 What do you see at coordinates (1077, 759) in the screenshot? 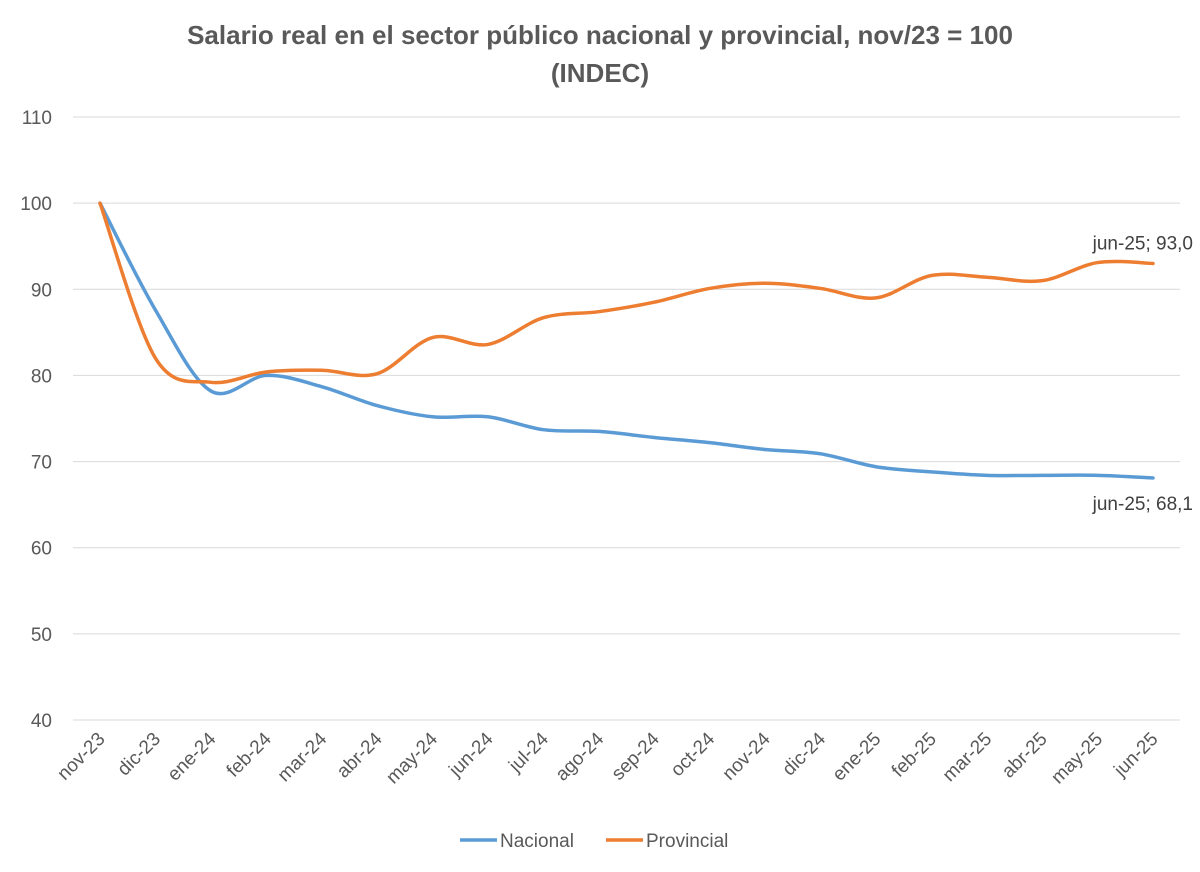
I see `x-tick-label: may-25` at bounding box center [1077, 759].